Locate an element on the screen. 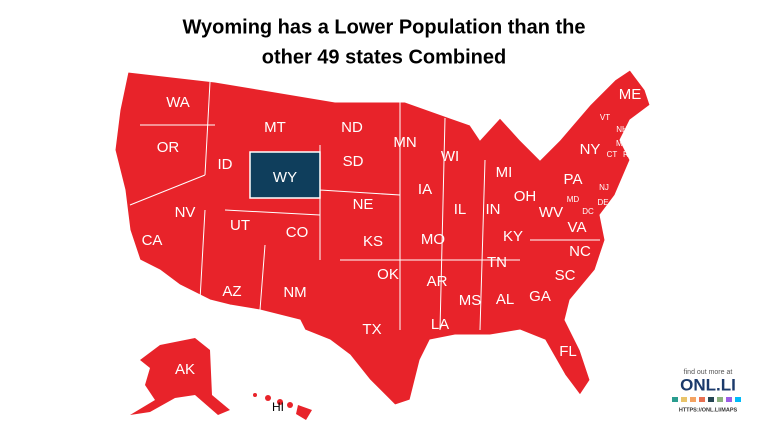  state-label: NH is located at coordinates (622, 129).